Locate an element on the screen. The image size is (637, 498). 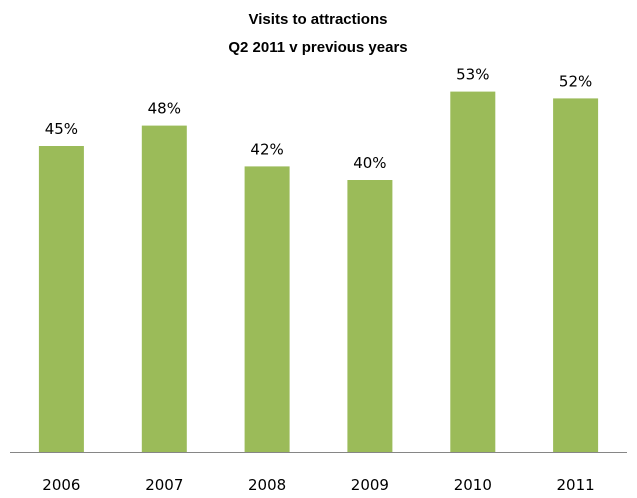
bar-2007 is located at coordinates (164, 288).